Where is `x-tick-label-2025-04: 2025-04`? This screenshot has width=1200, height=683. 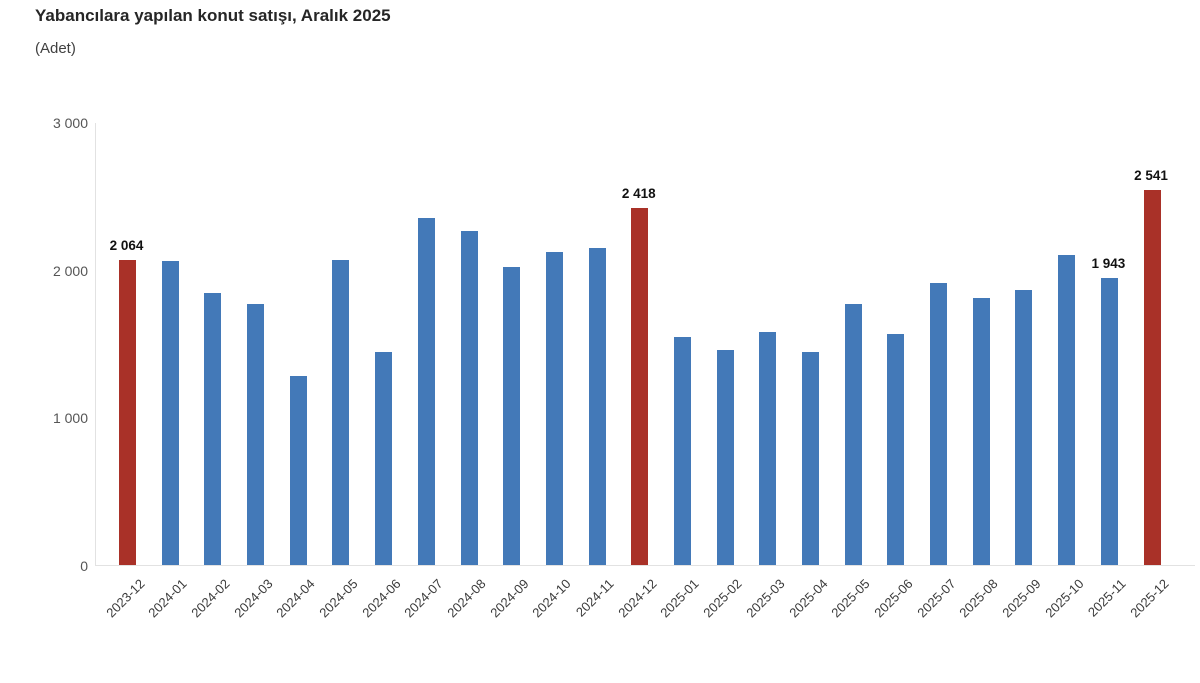 x-tick-label-2025-04: 2025-04 is located at coordinates (808, 598).